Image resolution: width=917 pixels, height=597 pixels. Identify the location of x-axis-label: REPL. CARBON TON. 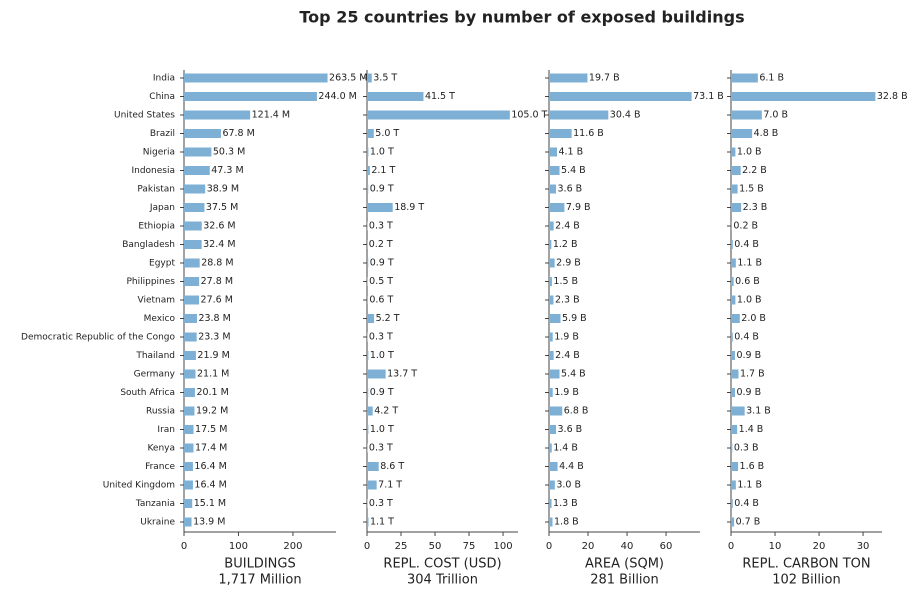
(806, 564).